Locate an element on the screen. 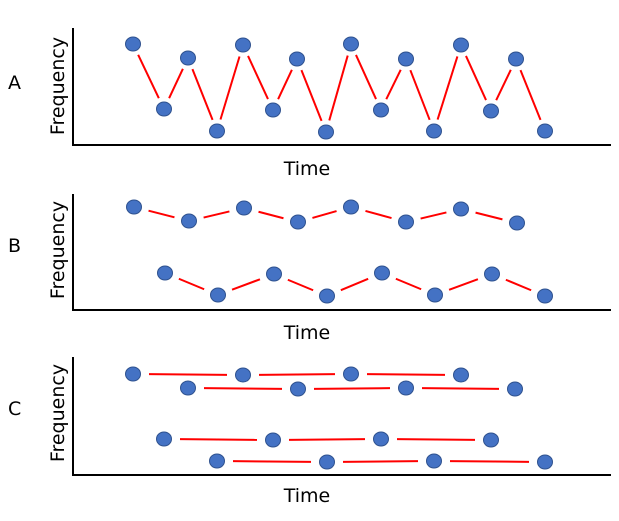 This screenshot has width=619, height=521. panel-b-marks is located at coordinates (339, 251).